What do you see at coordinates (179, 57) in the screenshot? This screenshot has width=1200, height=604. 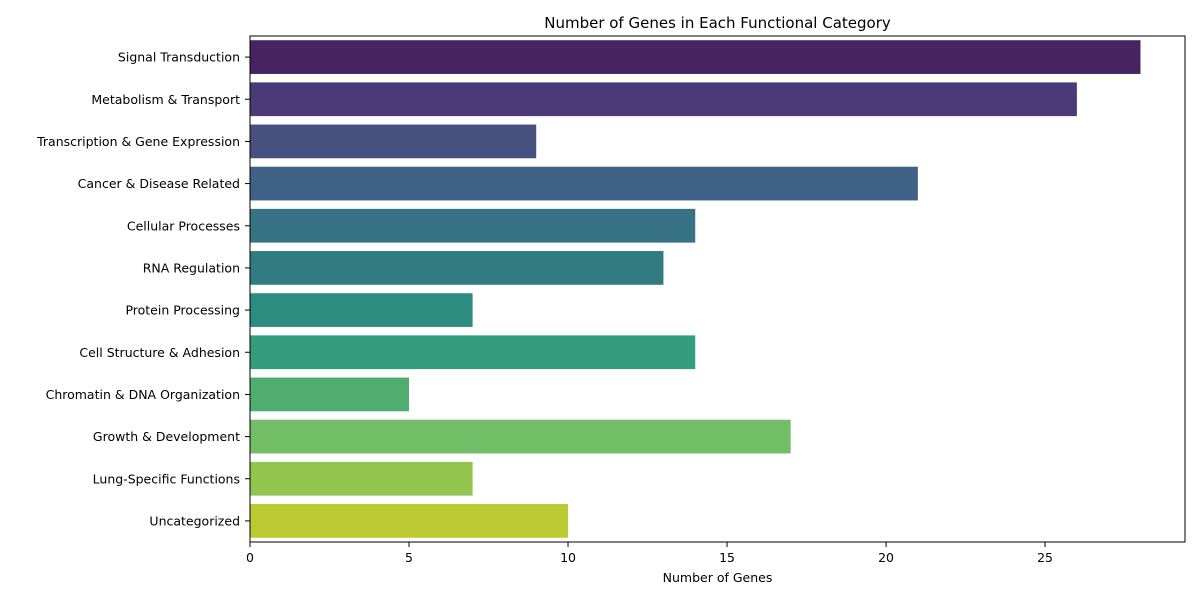 I see `y-tick-label-signal-transduction: Signal Transduction` at bounding box center [179, 57].